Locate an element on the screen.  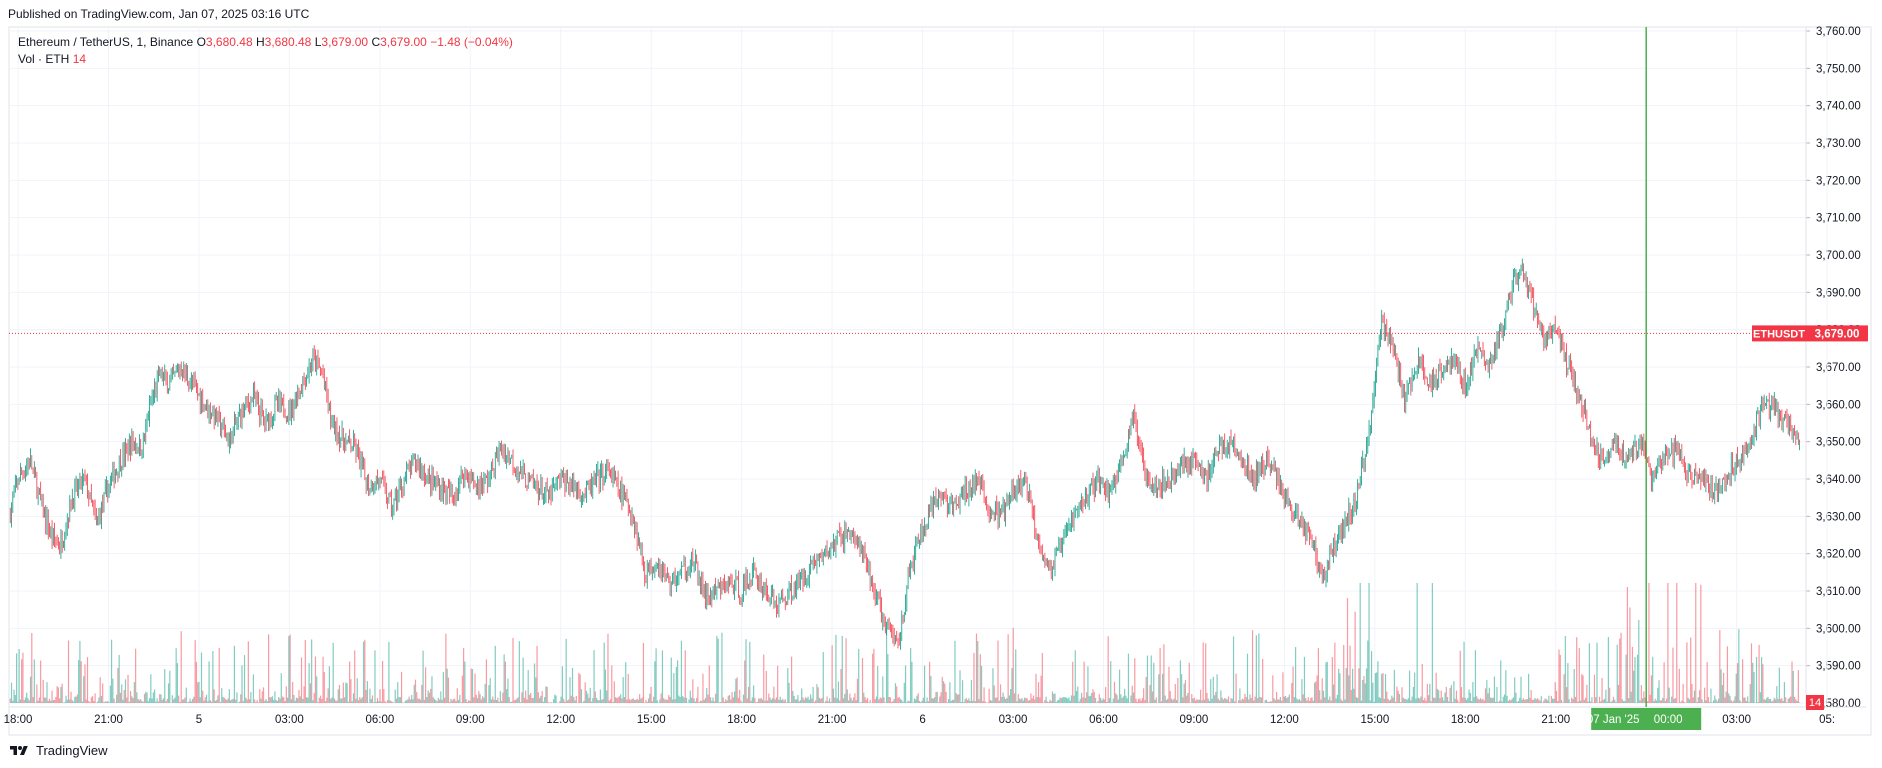
x-tick-label: 09:00 is located at coordinates (1194, 720).